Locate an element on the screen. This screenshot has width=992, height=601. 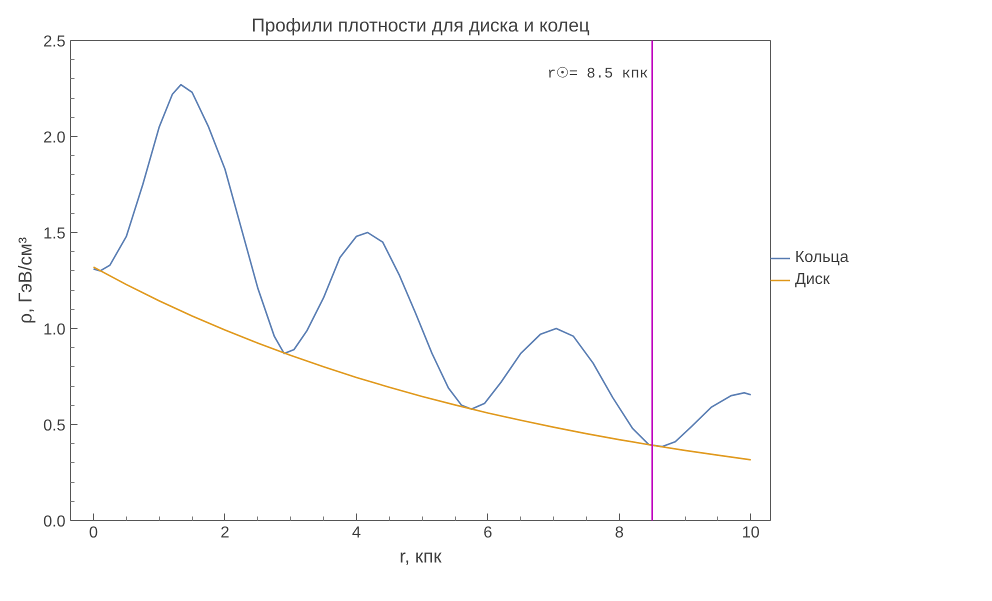
y-tick-label: 0.5 is located at coordinates (54, 426).